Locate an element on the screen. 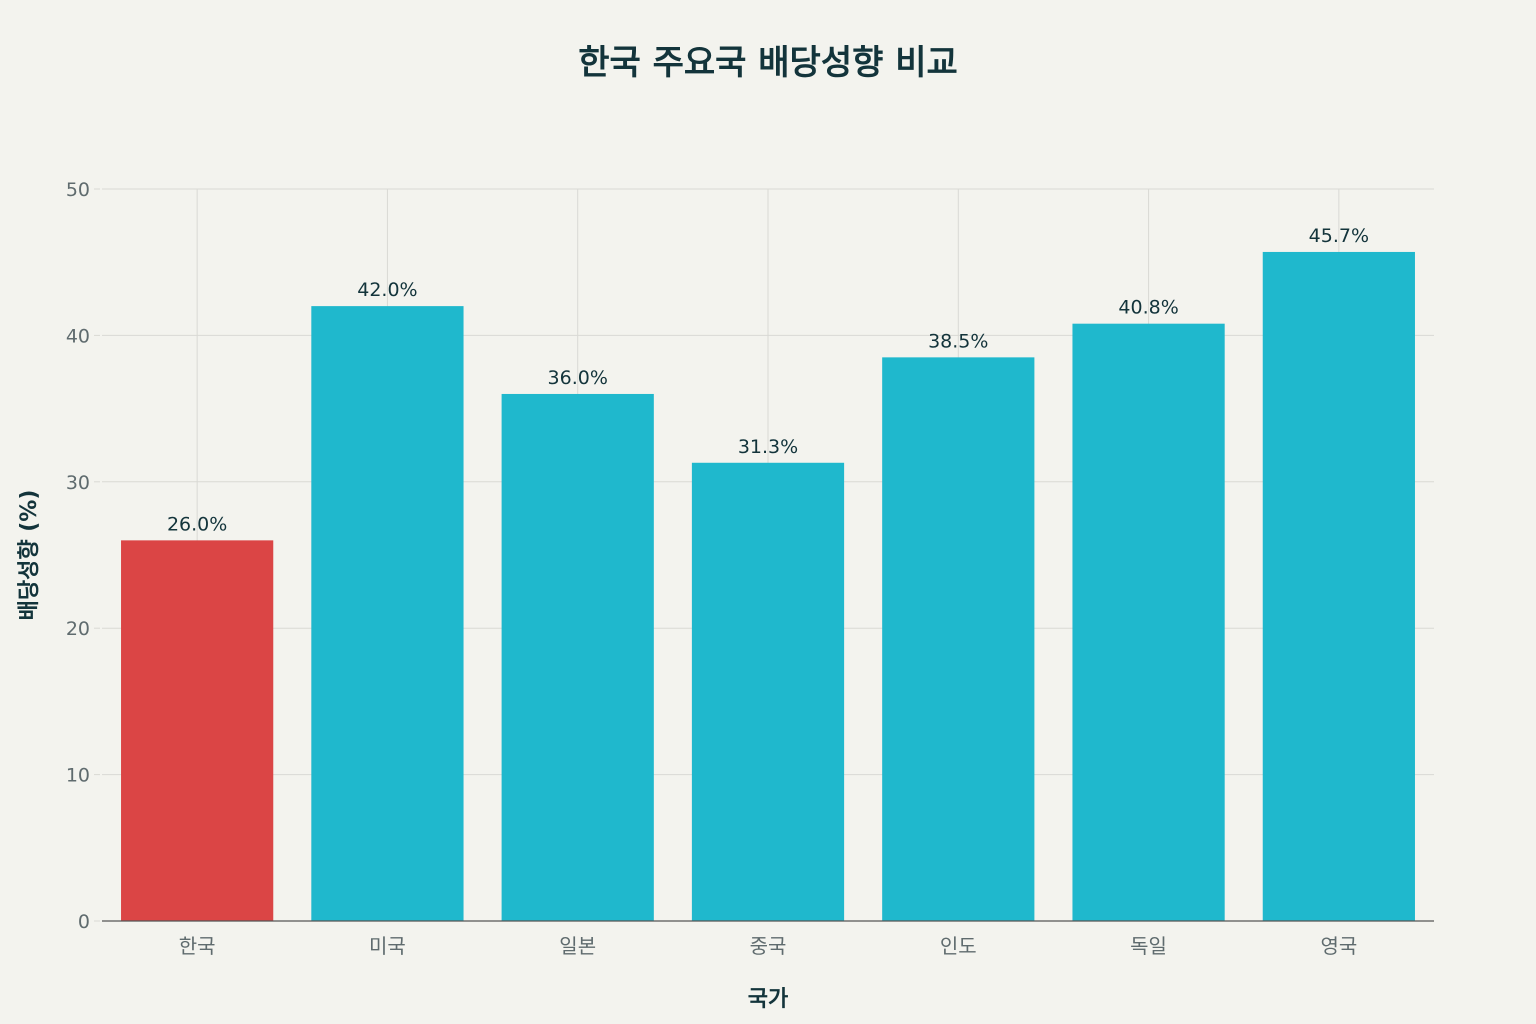 The image size is (1536, 1024). category-label-0: 한국 is located at coordinates (197, 946).